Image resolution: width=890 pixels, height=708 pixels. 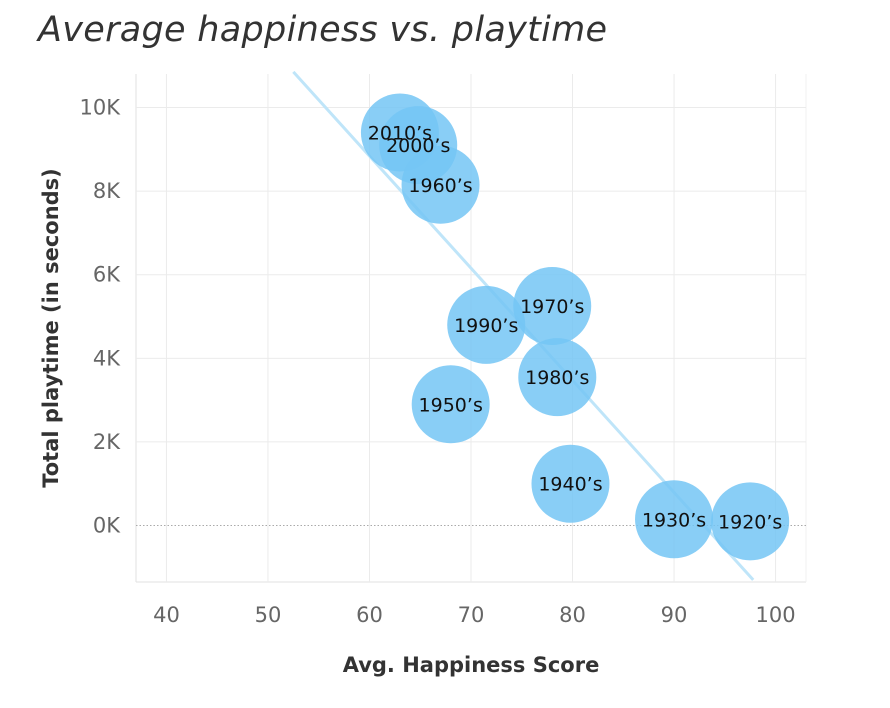 I want to click on point-label: 1940’s, so click(x=570, y=485).